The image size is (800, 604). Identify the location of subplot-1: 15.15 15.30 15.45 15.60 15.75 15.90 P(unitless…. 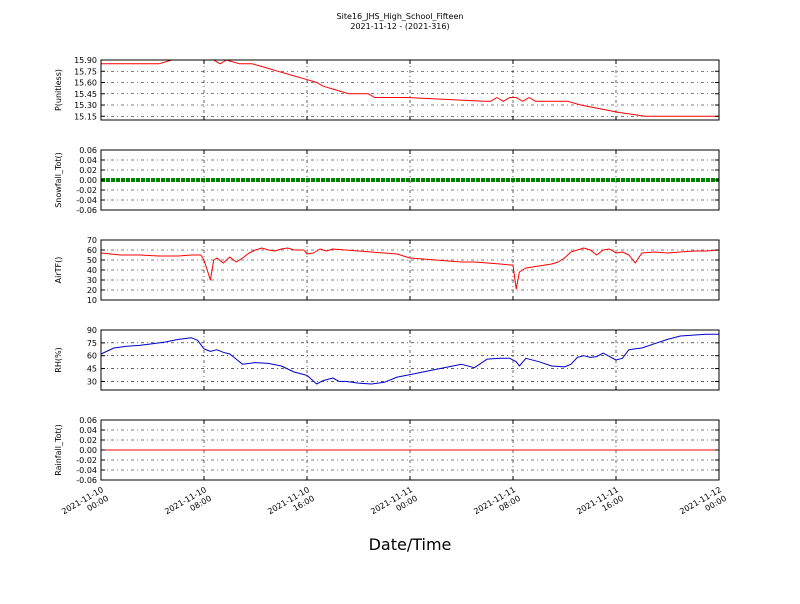
(387, 88).